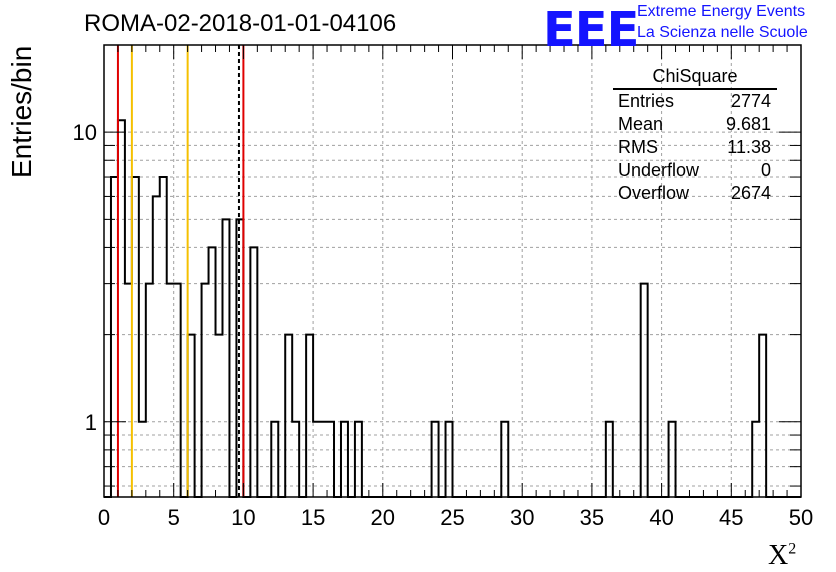  I want to click on logo-tagline-1: Extreme Energy Events, so click(721, 11).